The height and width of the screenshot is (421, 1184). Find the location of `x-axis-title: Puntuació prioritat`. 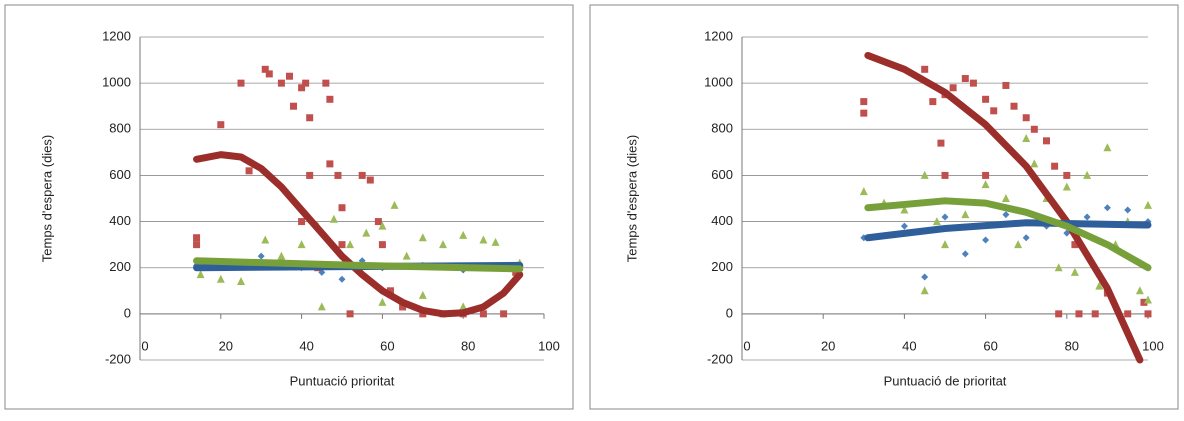

x-axis-title: Puntuació prioritat is located at coordinates (342, 380).